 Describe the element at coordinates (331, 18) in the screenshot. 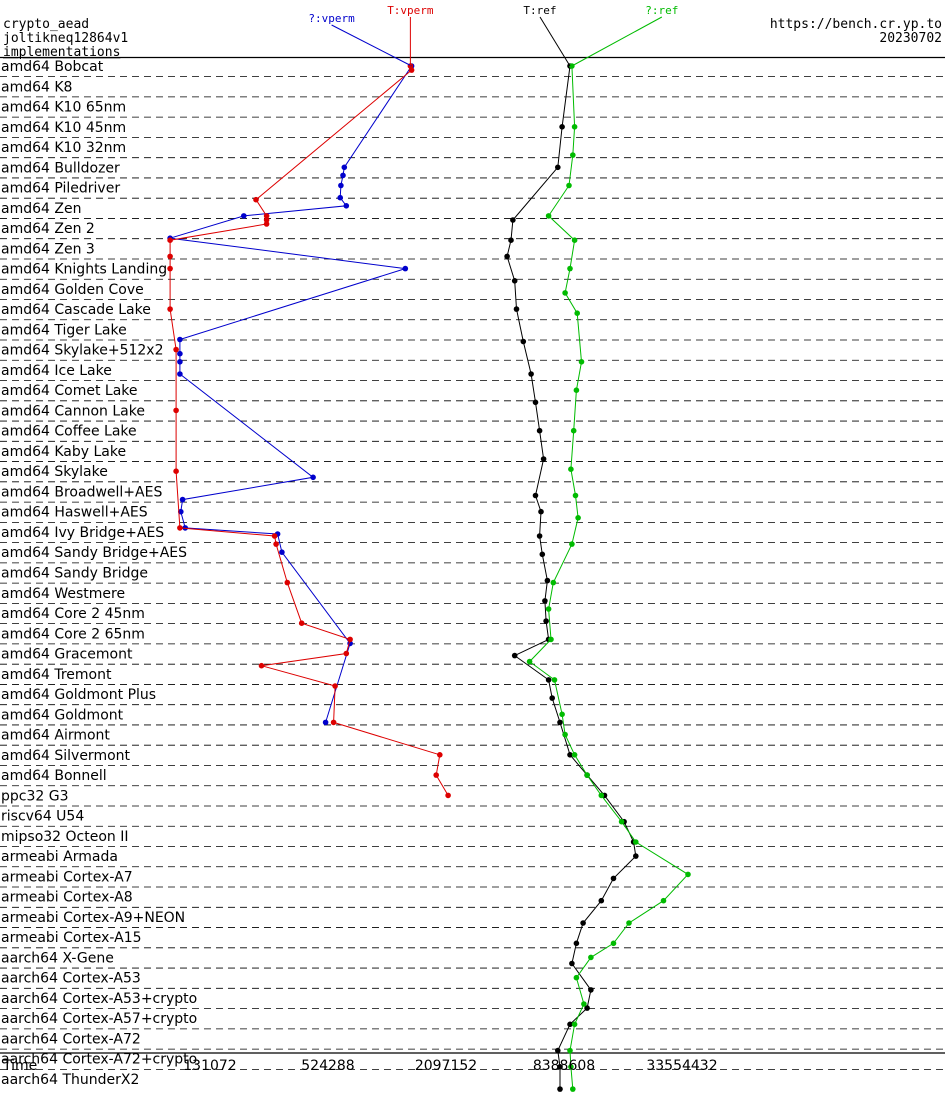

I see `legend-label: ?:vperm` at that location.